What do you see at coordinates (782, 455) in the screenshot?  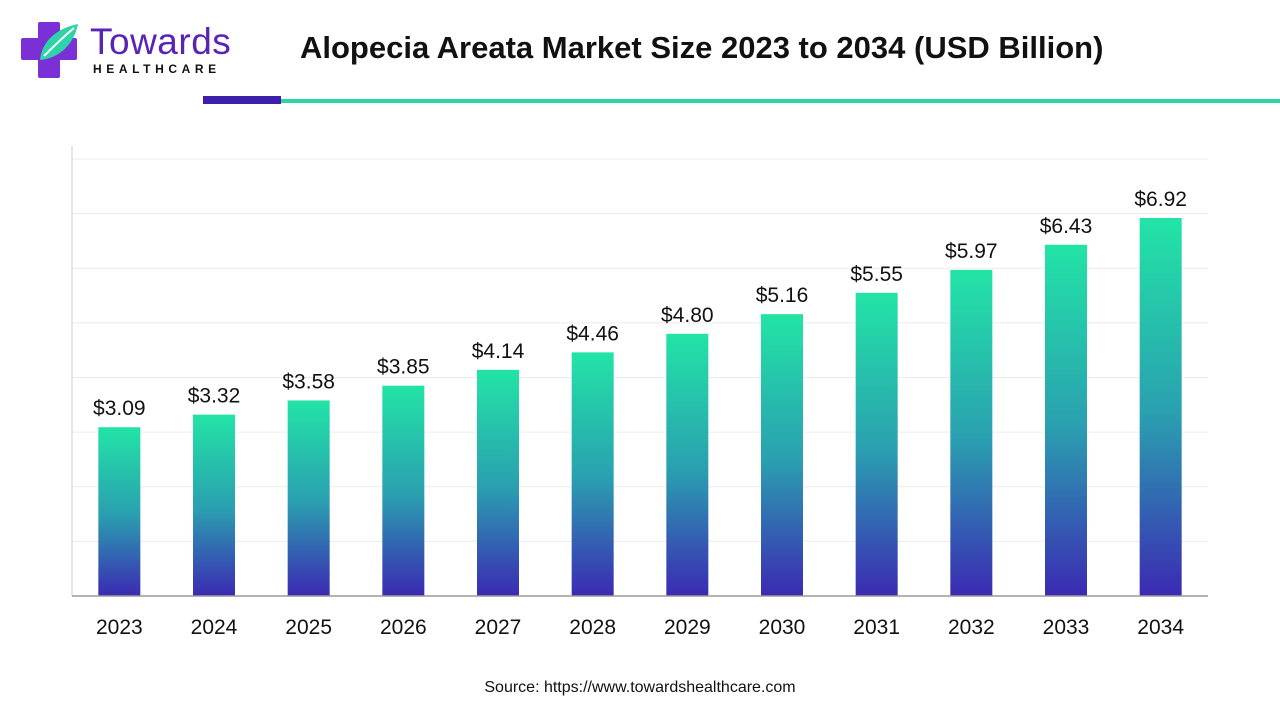 I see `bar-2030` at bounding box center [782, 455].